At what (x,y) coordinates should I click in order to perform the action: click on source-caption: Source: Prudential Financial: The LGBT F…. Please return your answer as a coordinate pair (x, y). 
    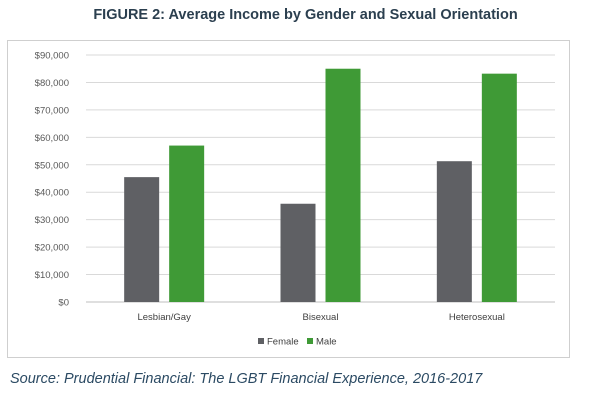
    Looking at the image, I should click on (246, 379).